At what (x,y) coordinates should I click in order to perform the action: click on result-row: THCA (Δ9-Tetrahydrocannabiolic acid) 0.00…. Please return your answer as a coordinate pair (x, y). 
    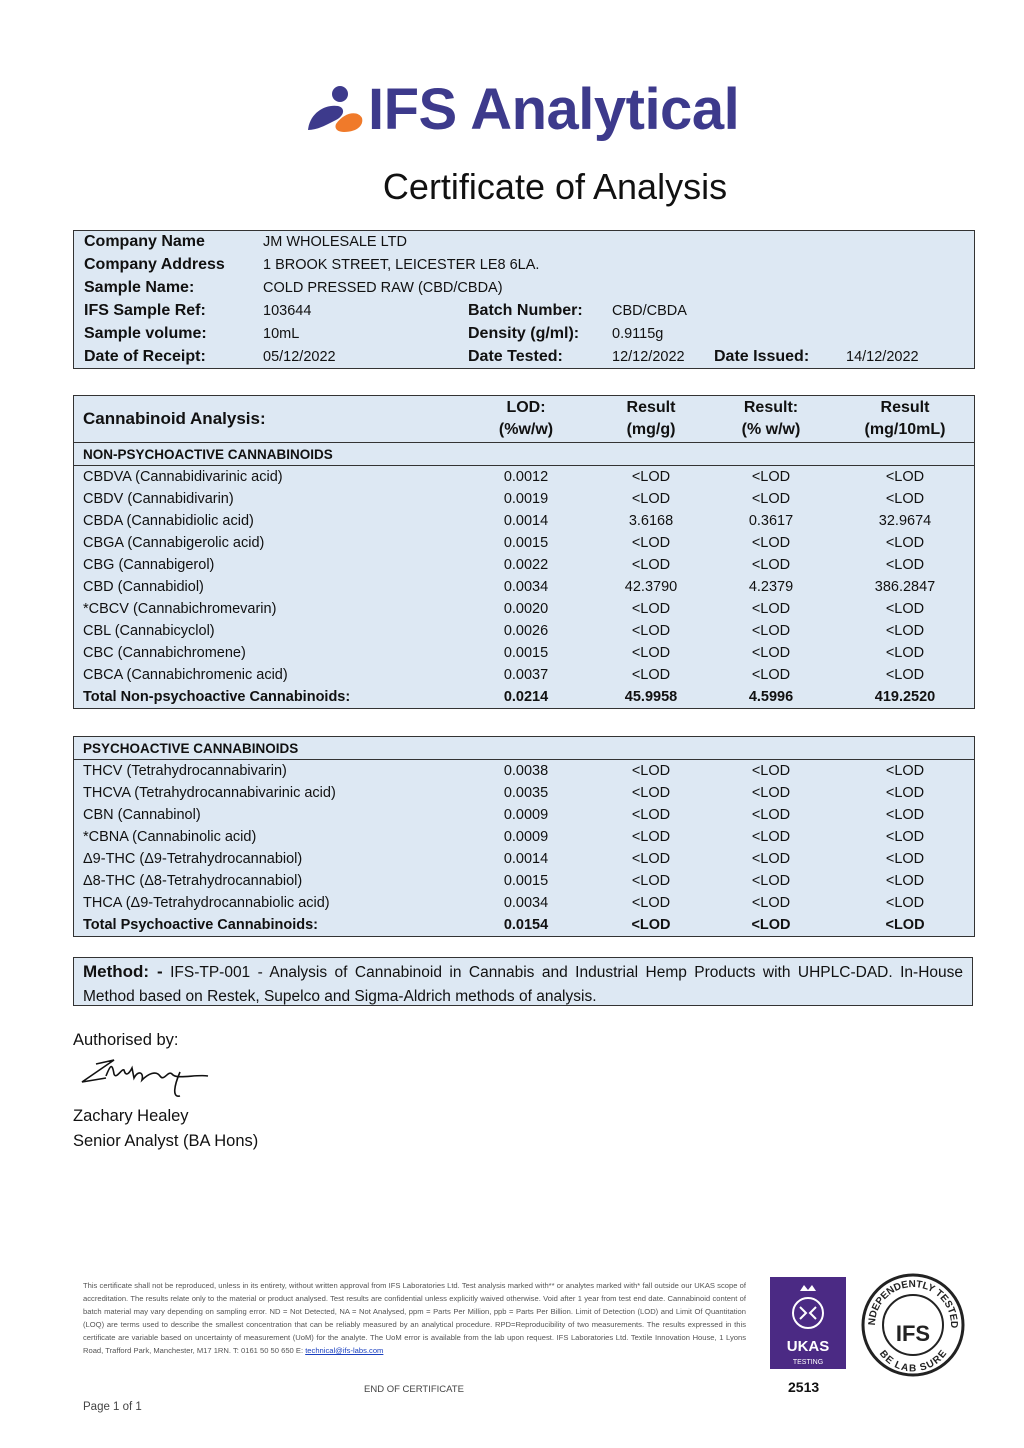
    Looking at the image, I should click on (524, 903).